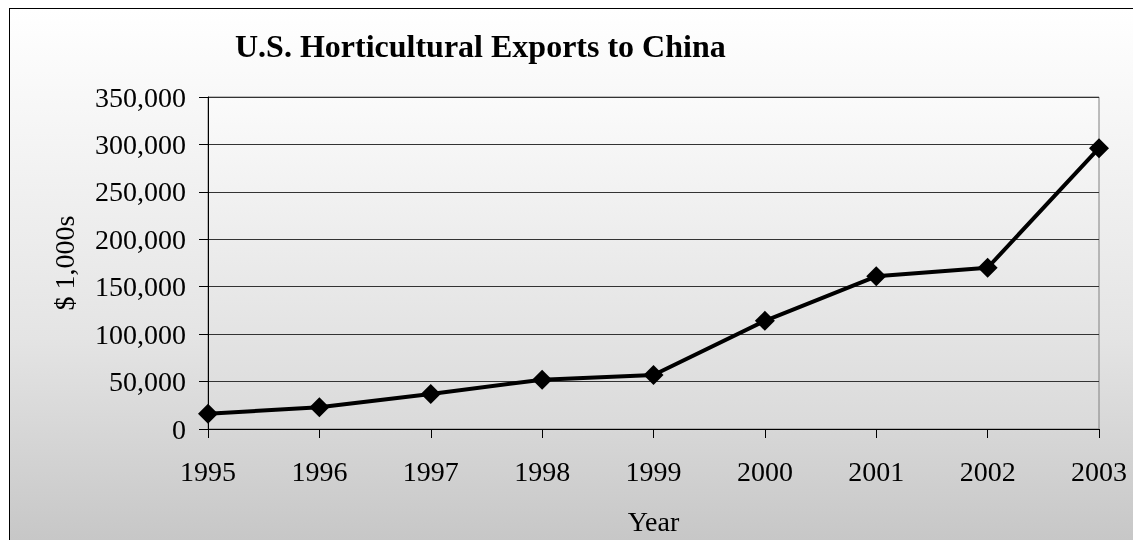 The image size is (1133, 540). Describe the element at coordinates (480, 46) in the screenshot. I see `chart-title: U.S. Horticultural Exports to China` at that location.